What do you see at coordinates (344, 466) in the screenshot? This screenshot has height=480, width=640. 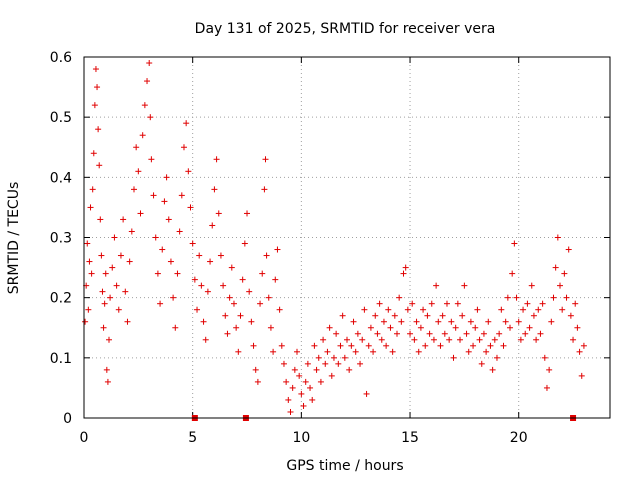 I see `x-axis-label: GPS time / hours` at bounding box center [344, 466].